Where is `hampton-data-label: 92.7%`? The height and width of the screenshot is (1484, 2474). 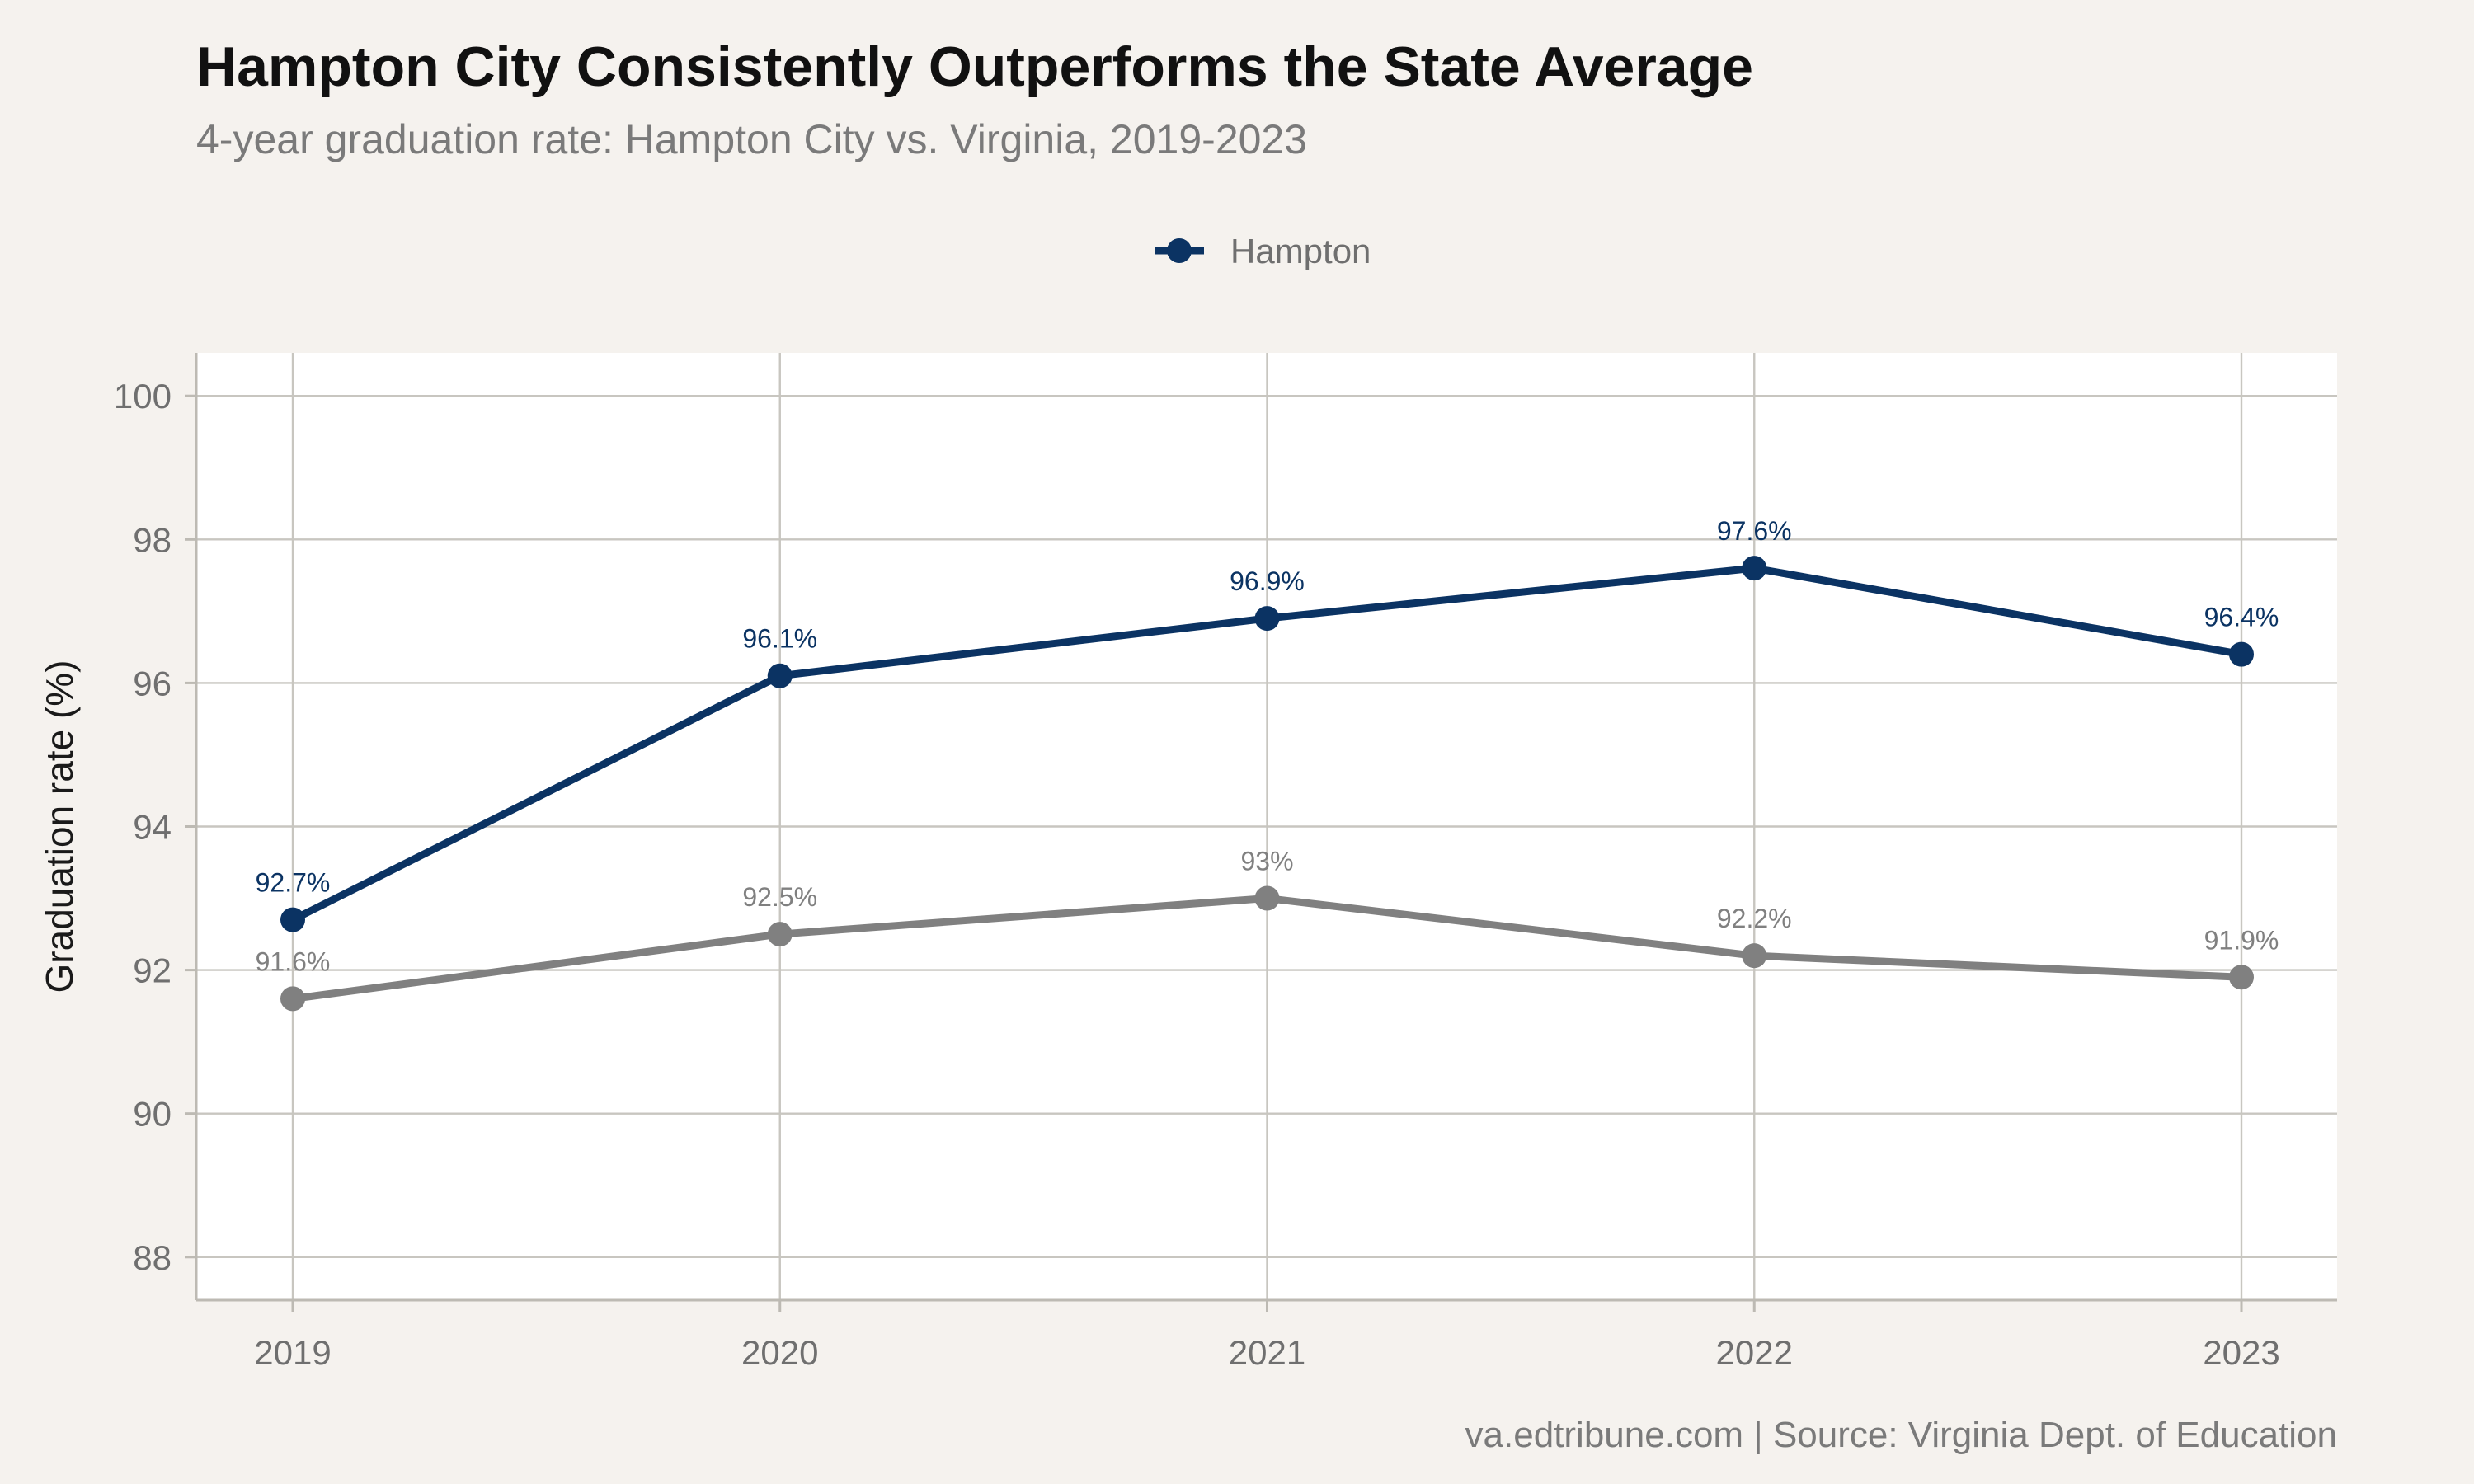 hampton-data-label: 92.7% is located at coordinates (293, 883).